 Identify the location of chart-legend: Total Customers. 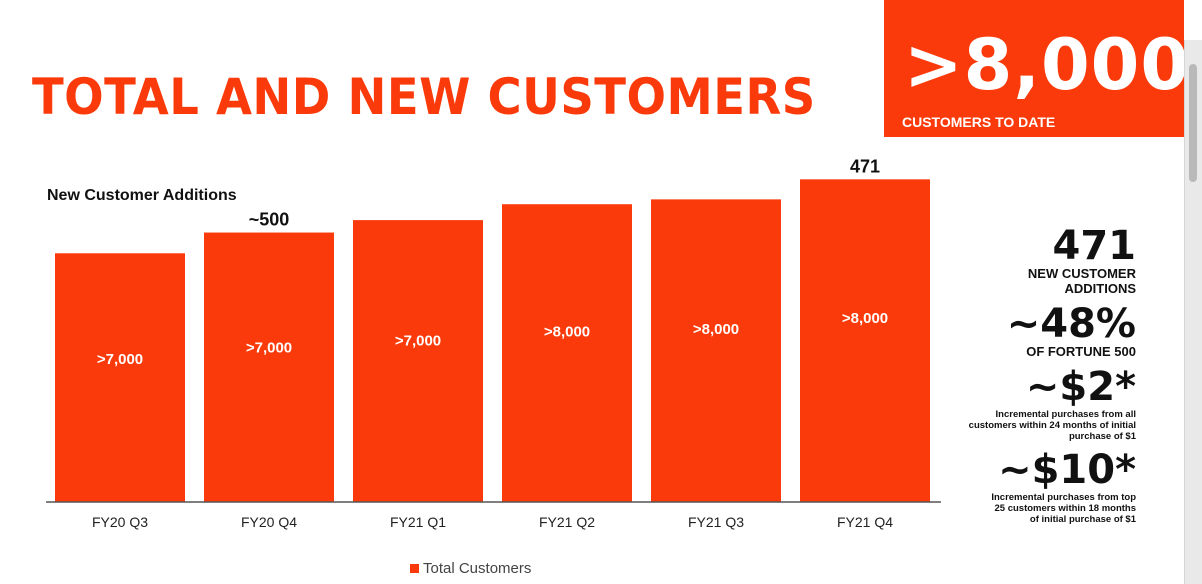
(470, 568).